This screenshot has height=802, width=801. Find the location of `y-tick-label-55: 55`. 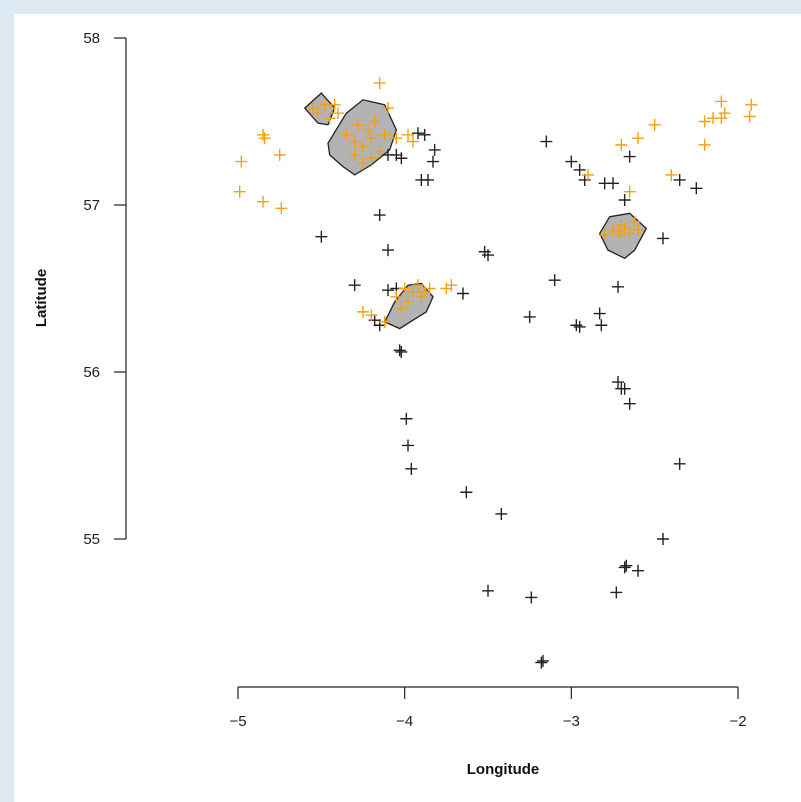

y-tick-label-55: 55 is located at coordinates (91, 539).